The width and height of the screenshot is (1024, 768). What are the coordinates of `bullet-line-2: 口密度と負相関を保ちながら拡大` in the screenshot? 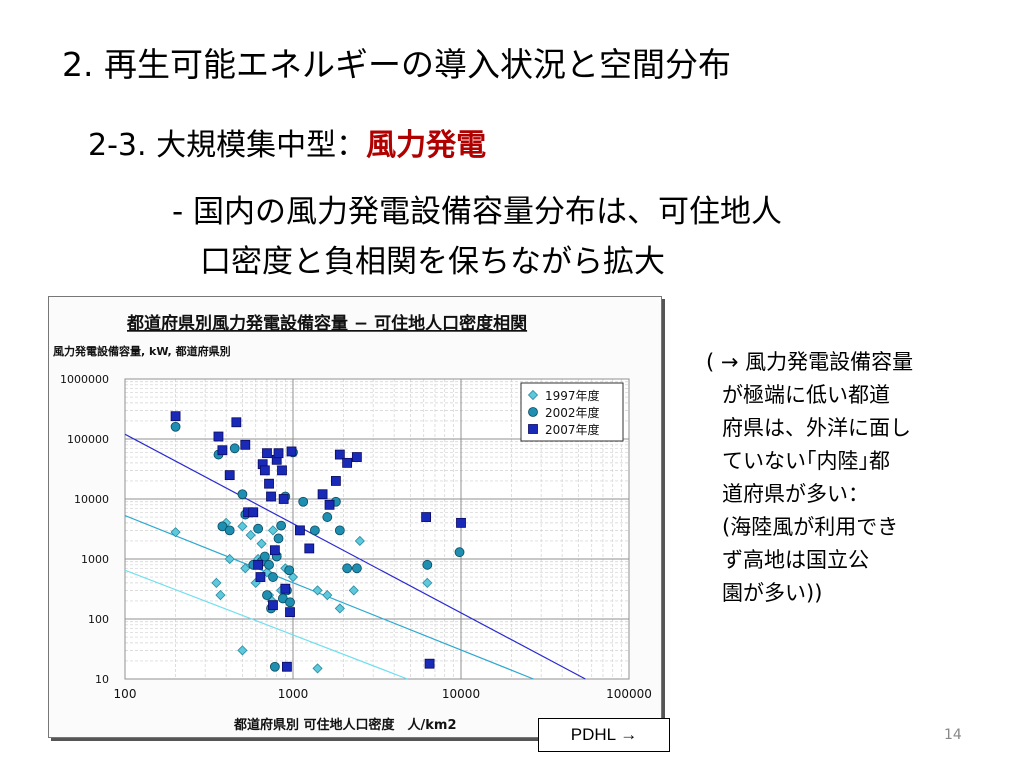 It's located at (432, 262).